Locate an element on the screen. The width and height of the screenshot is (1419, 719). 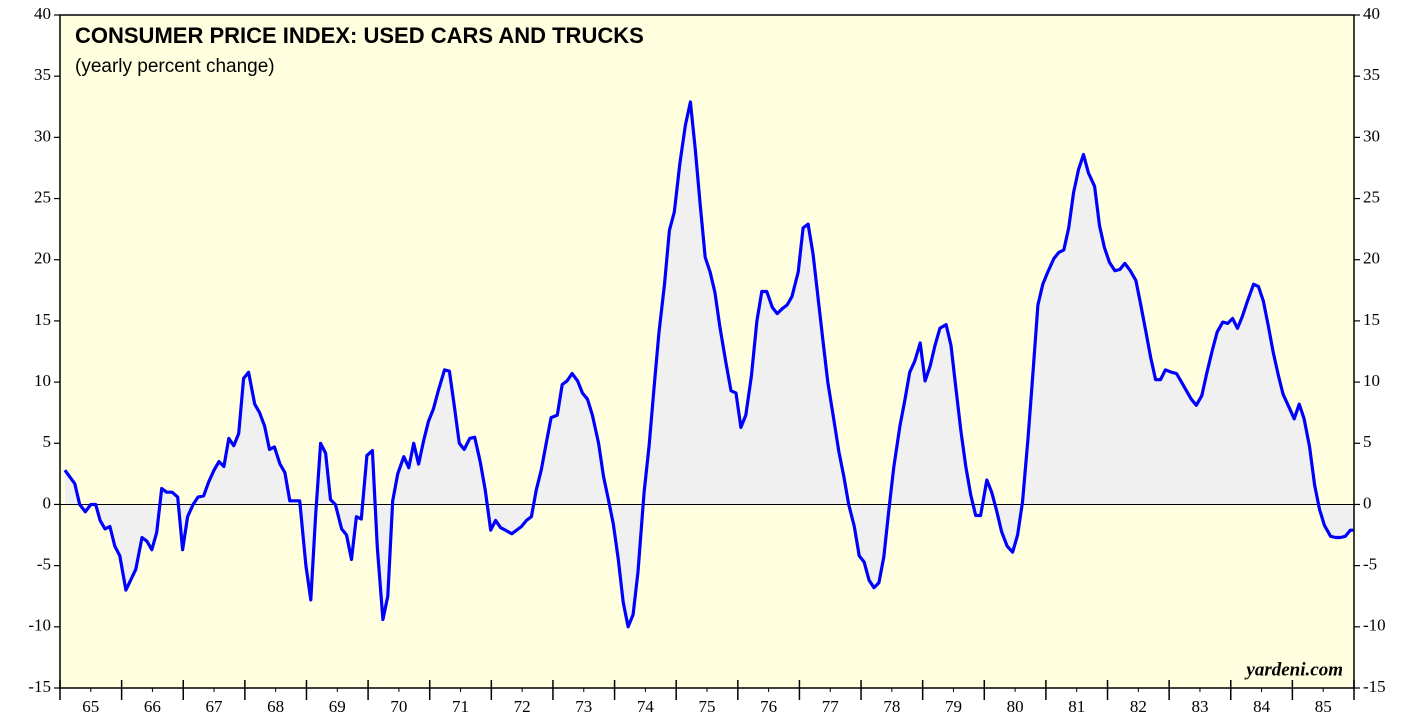
x-tick-label: 73 is located at coordinates (583, 706).